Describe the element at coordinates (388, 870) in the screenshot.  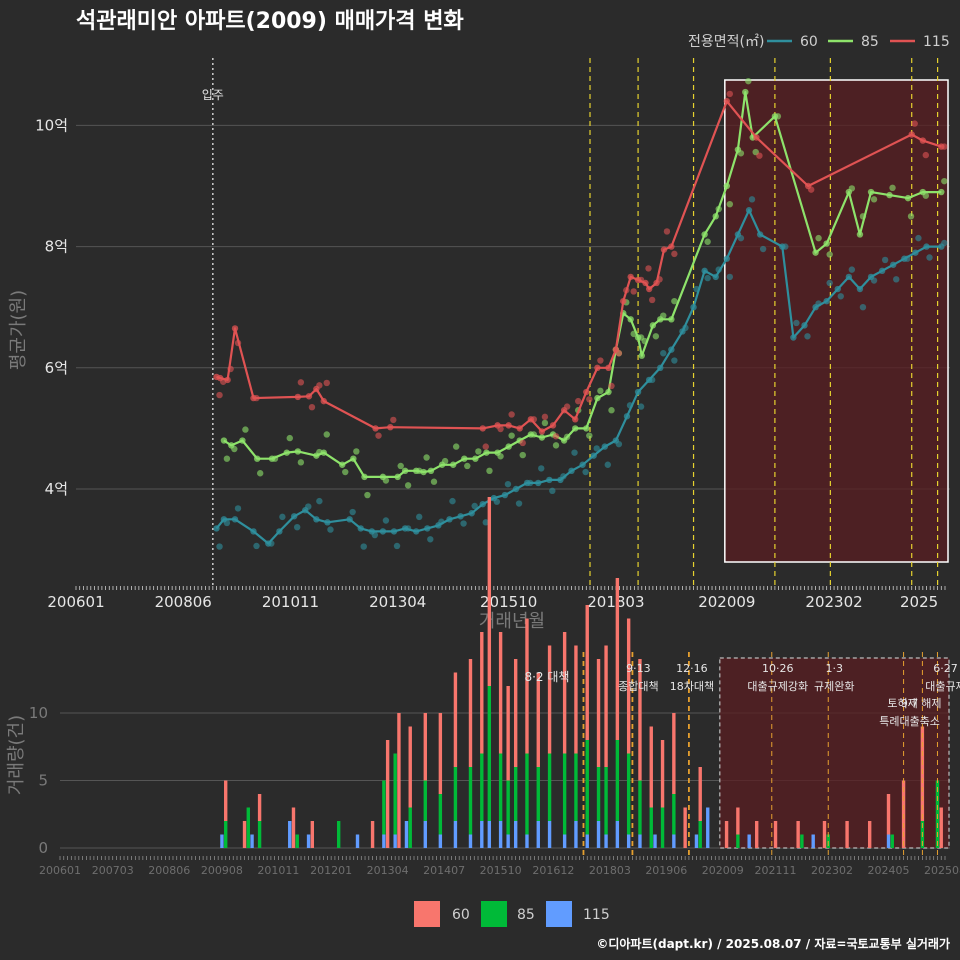
I see `bottom-x-tick-label: 201304` at that location.